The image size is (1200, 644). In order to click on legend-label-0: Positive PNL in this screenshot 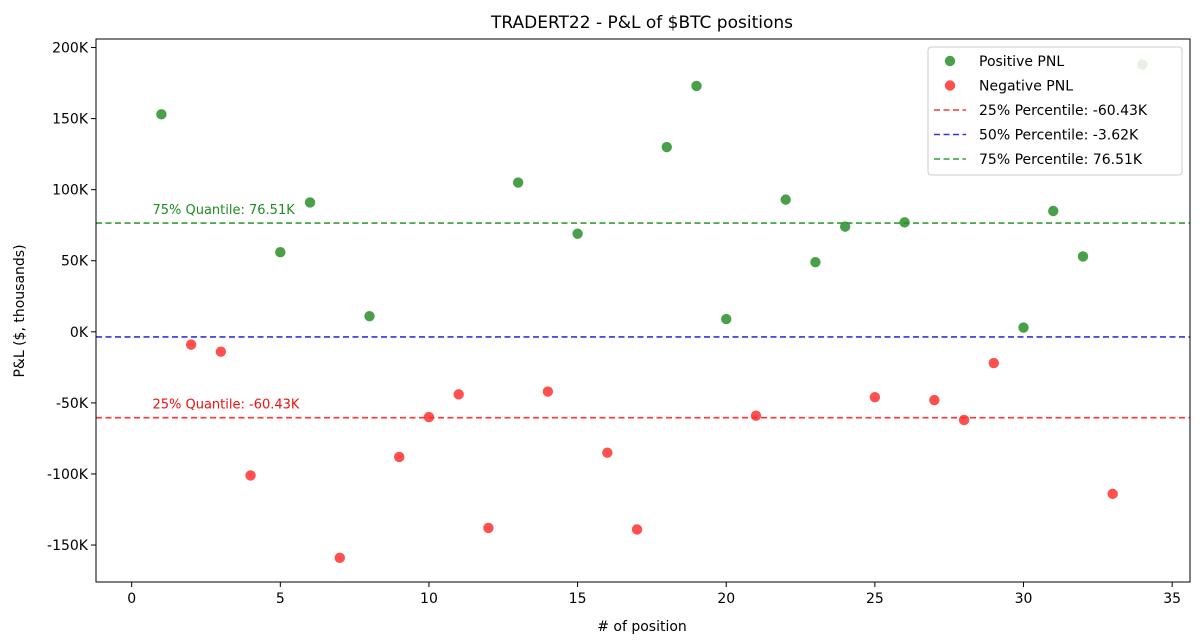, I will do `click(1021, 62)`.